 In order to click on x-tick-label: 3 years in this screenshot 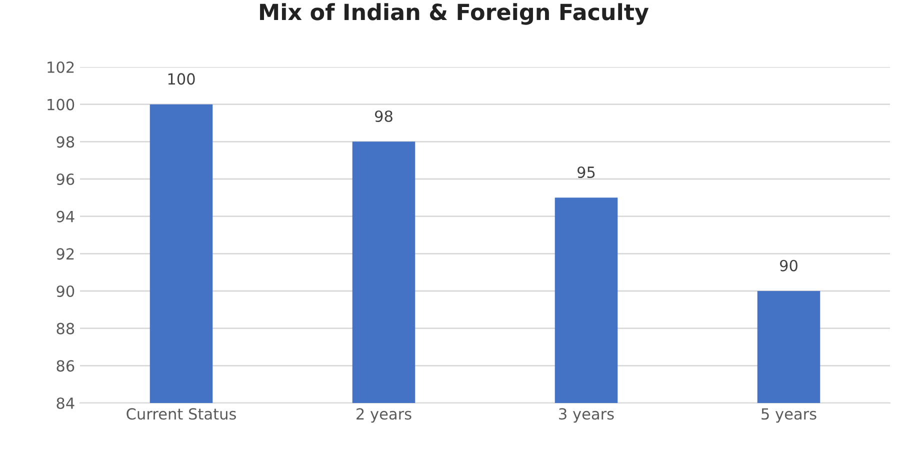, I will do `click(586, 415)`.